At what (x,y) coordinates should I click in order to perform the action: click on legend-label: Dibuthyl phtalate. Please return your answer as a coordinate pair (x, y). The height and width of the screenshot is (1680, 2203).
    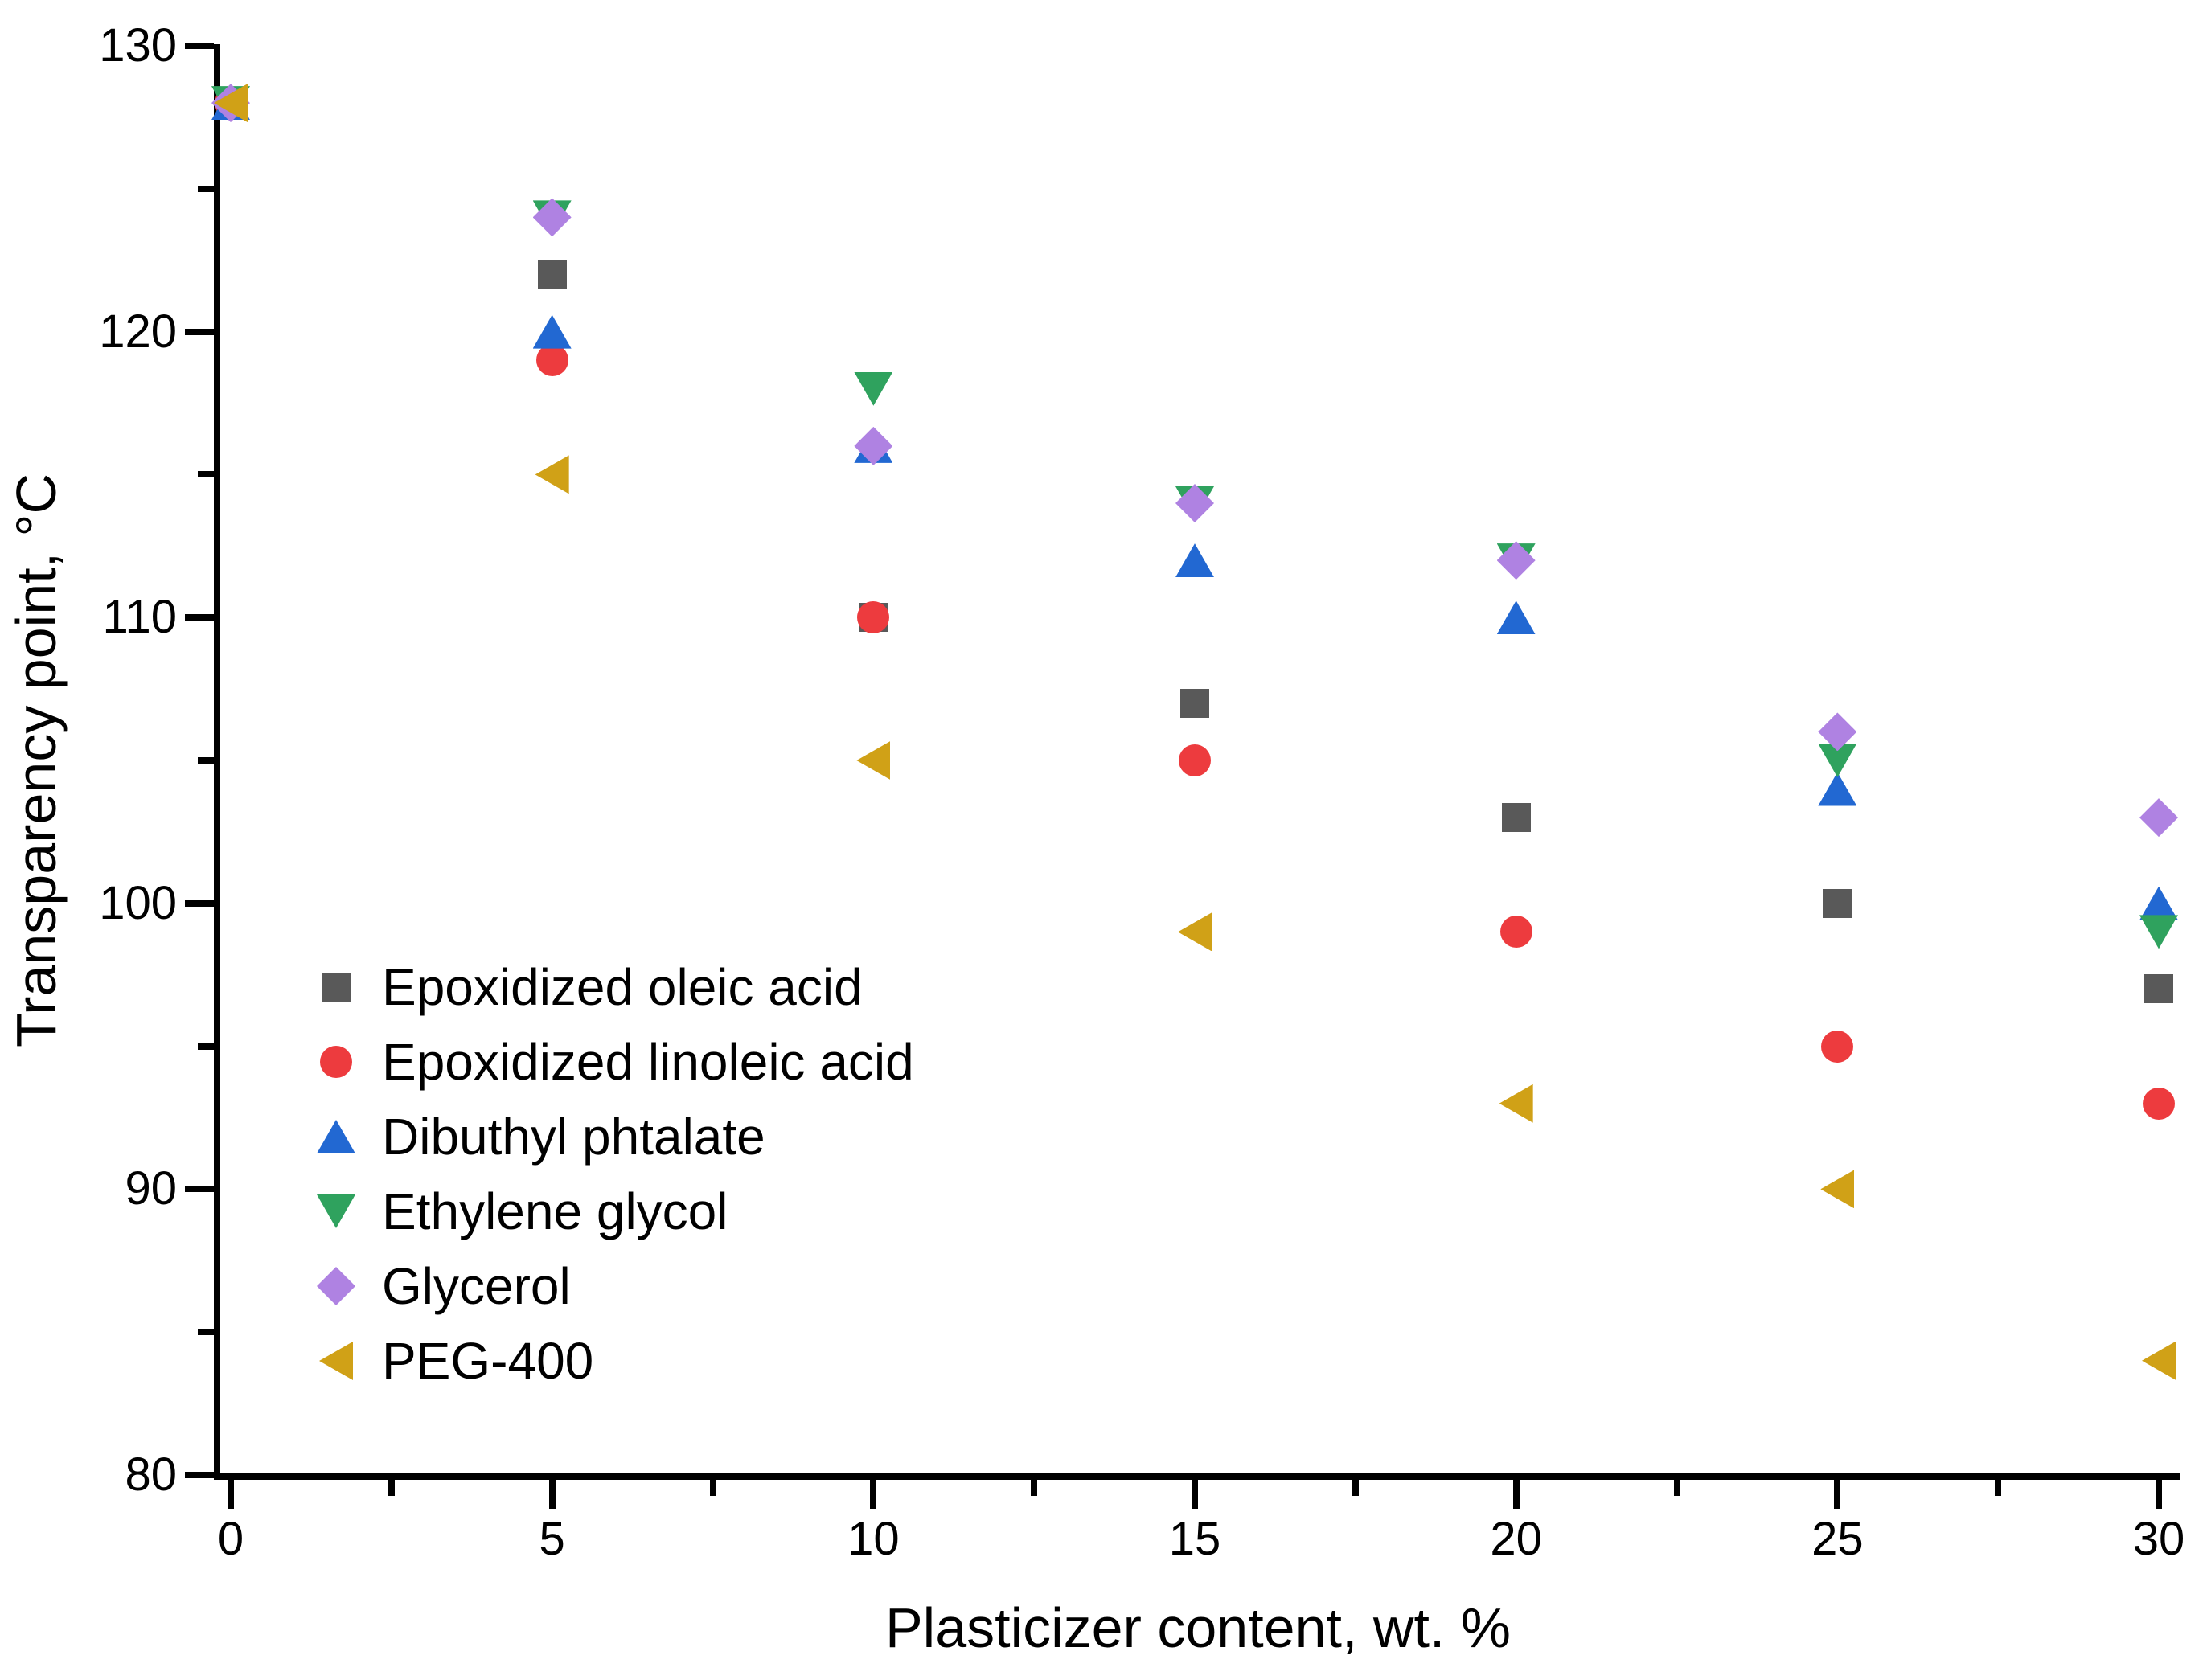
    Looking at the image, I should click on (574, 1137).